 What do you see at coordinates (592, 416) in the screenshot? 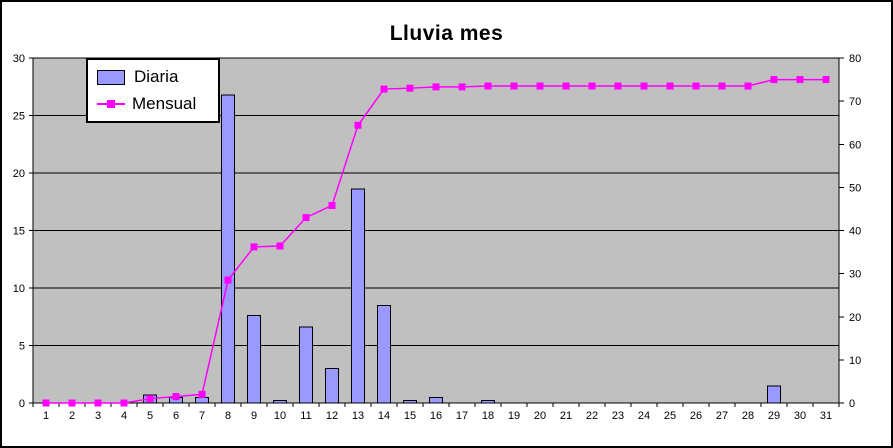
I see `x-axis-label: 22` at bounding box center [592, 416].